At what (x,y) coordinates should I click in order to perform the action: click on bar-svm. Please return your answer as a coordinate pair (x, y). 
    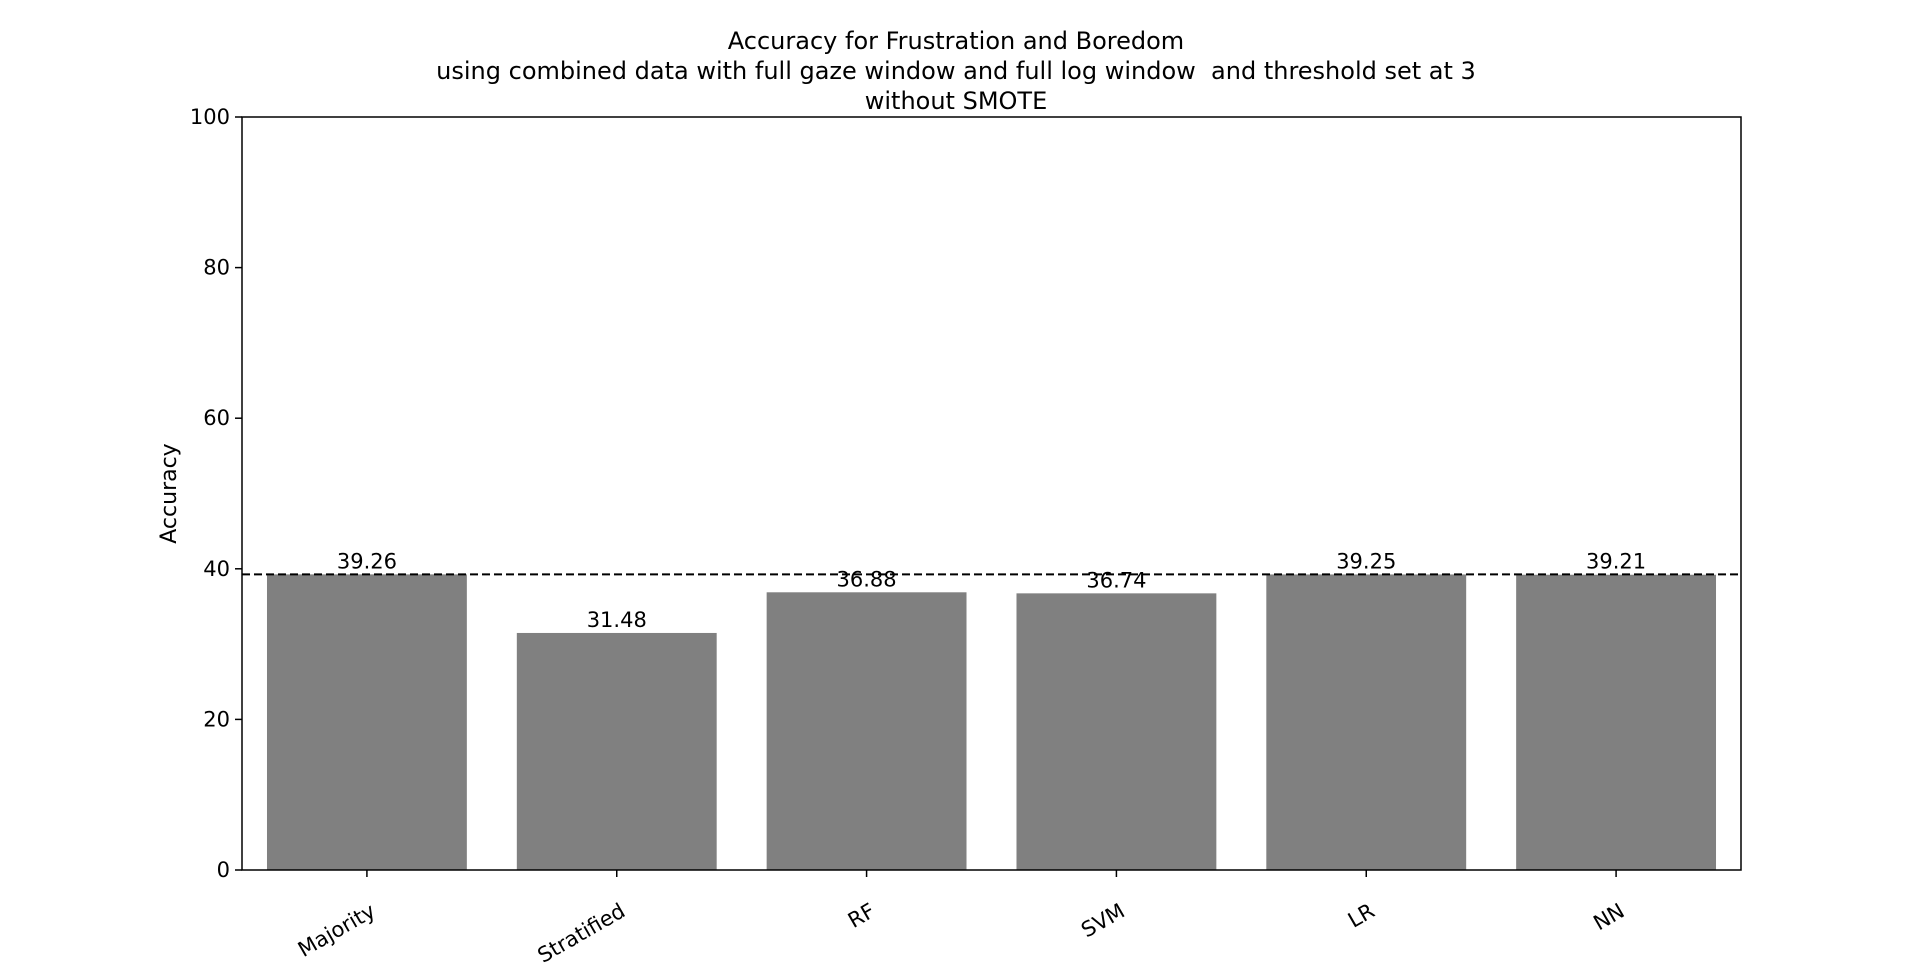
    Looking at the image, I should click on (1116, 731).